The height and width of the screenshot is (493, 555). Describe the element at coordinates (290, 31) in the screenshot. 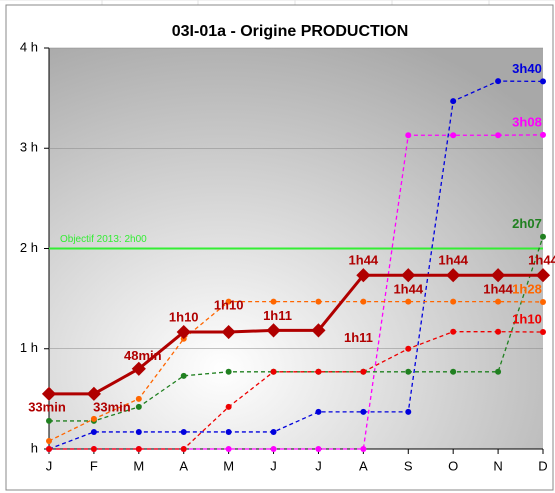

I see `chart-title: 03I-01a - Origine PRODUCTION` at that location.